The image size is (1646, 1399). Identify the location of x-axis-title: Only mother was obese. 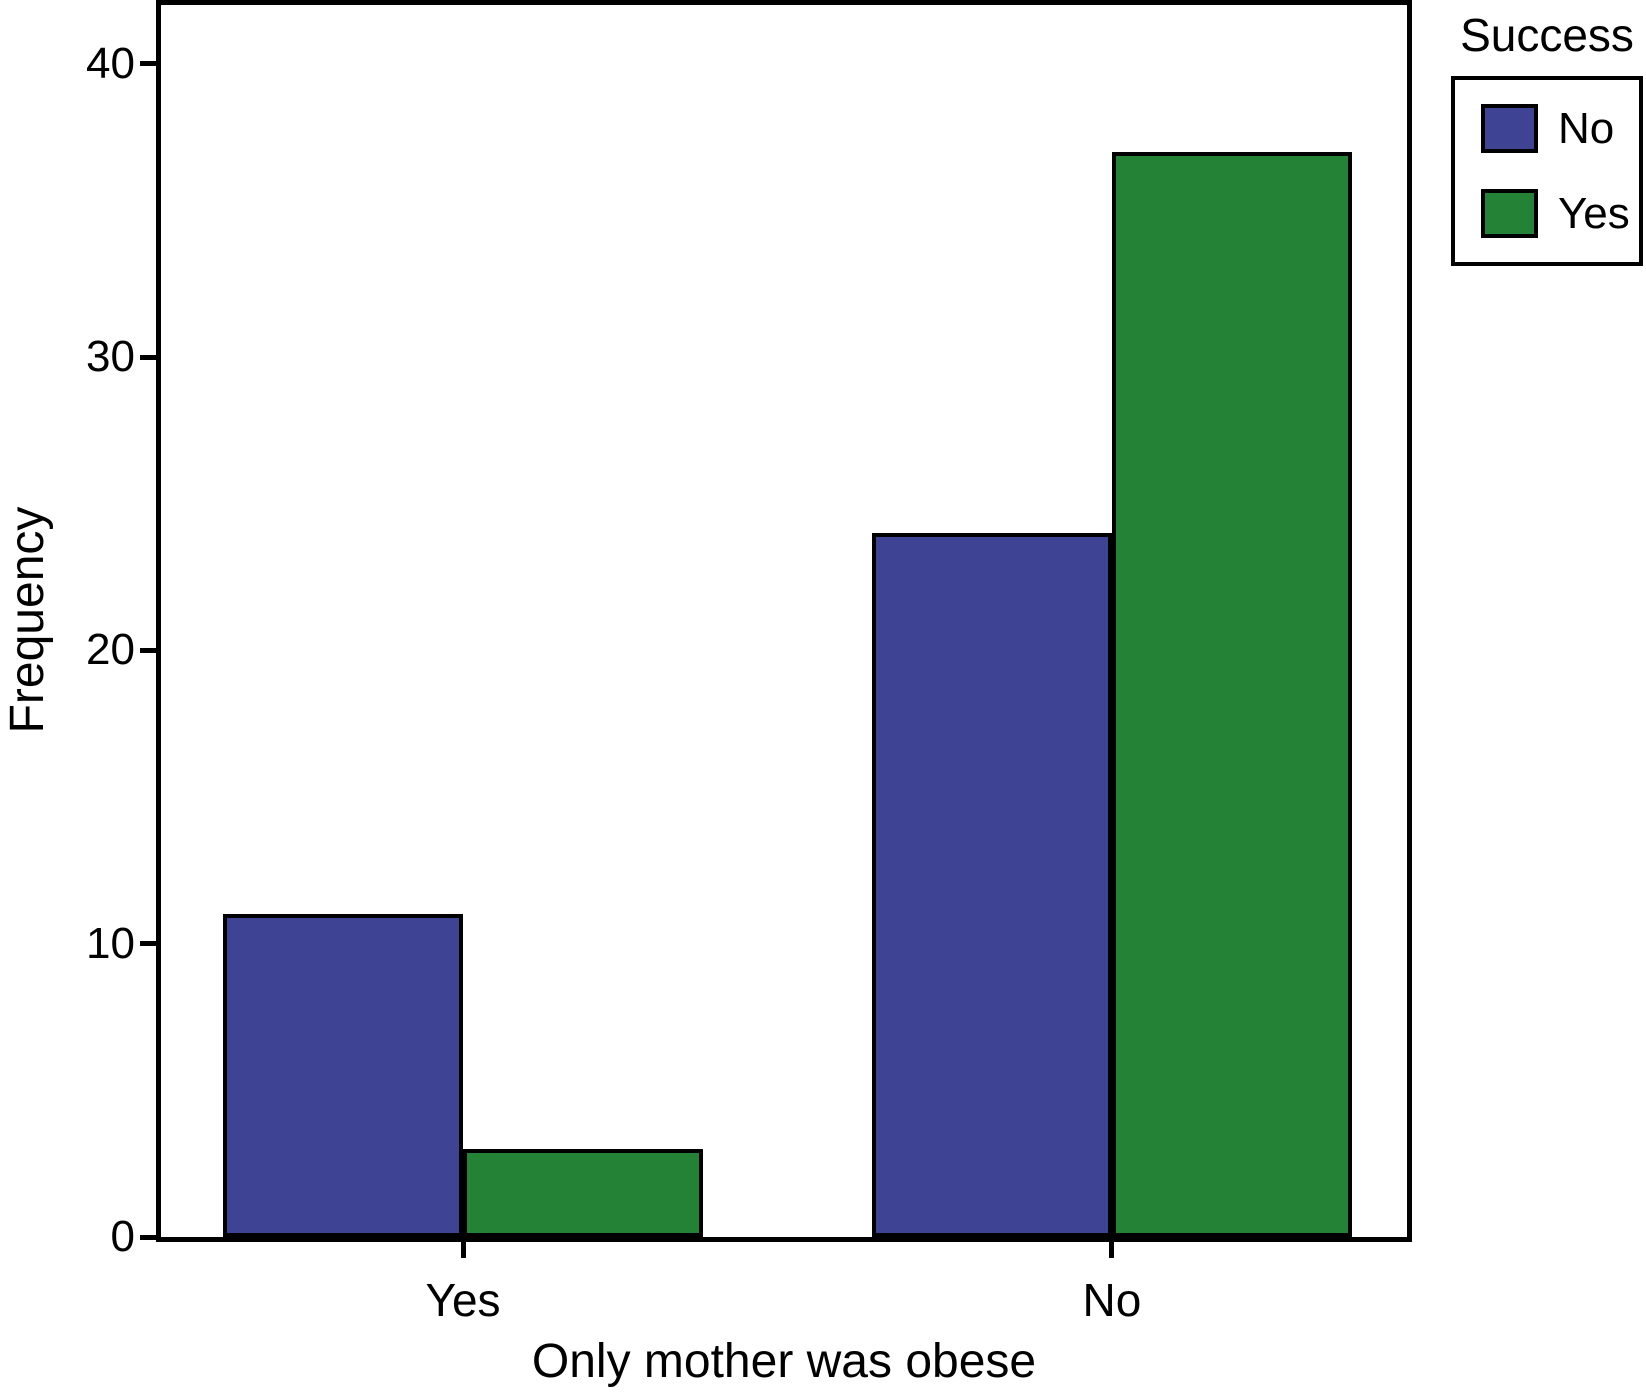
(784, 1361).